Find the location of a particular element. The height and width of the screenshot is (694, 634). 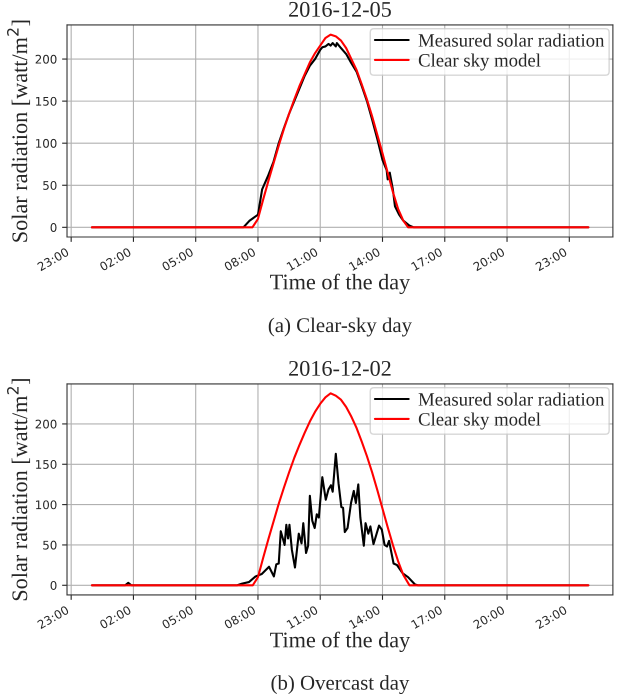

text: (a) Clear-sky day is located at coordinates (340, 327).